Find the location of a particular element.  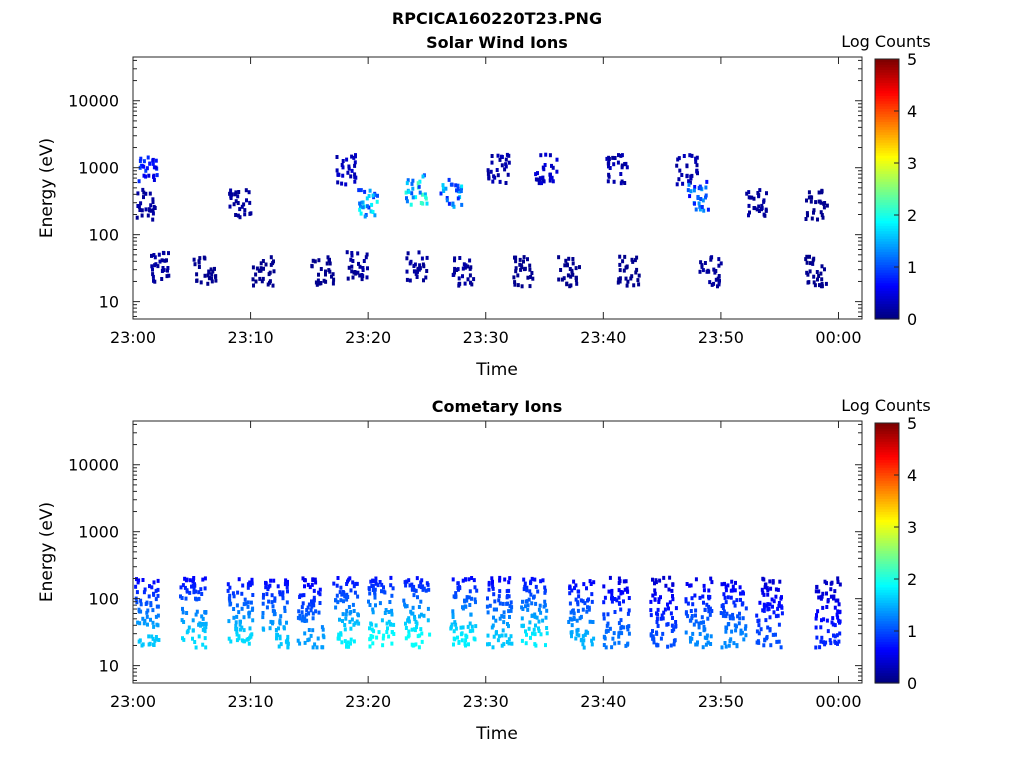

y-axis-label: Energy (eV) is located at coordinates (47, 188).